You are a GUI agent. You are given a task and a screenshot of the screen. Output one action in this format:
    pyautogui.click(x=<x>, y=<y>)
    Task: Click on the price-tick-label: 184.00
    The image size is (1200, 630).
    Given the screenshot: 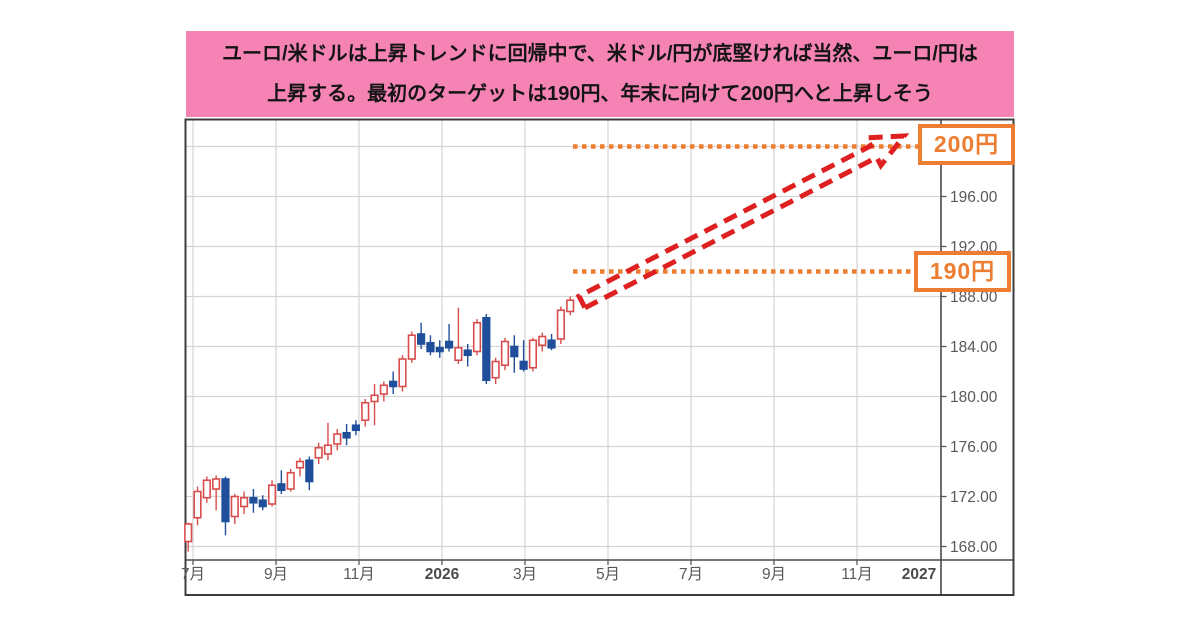 What is the action you would take?
    pyautogui.click(x=974, y=347)
    